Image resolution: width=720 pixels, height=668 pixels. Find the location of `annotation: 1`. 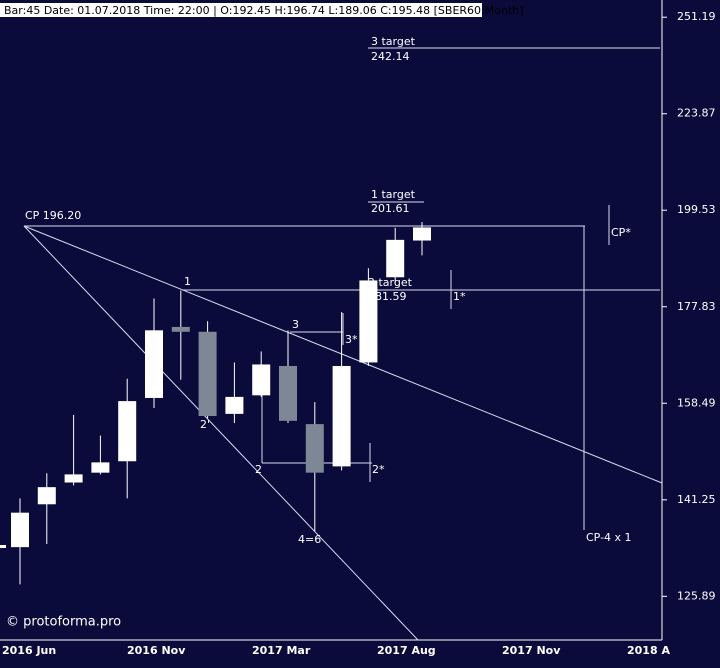

annotation: 1 is located at coordinates (187, 281).